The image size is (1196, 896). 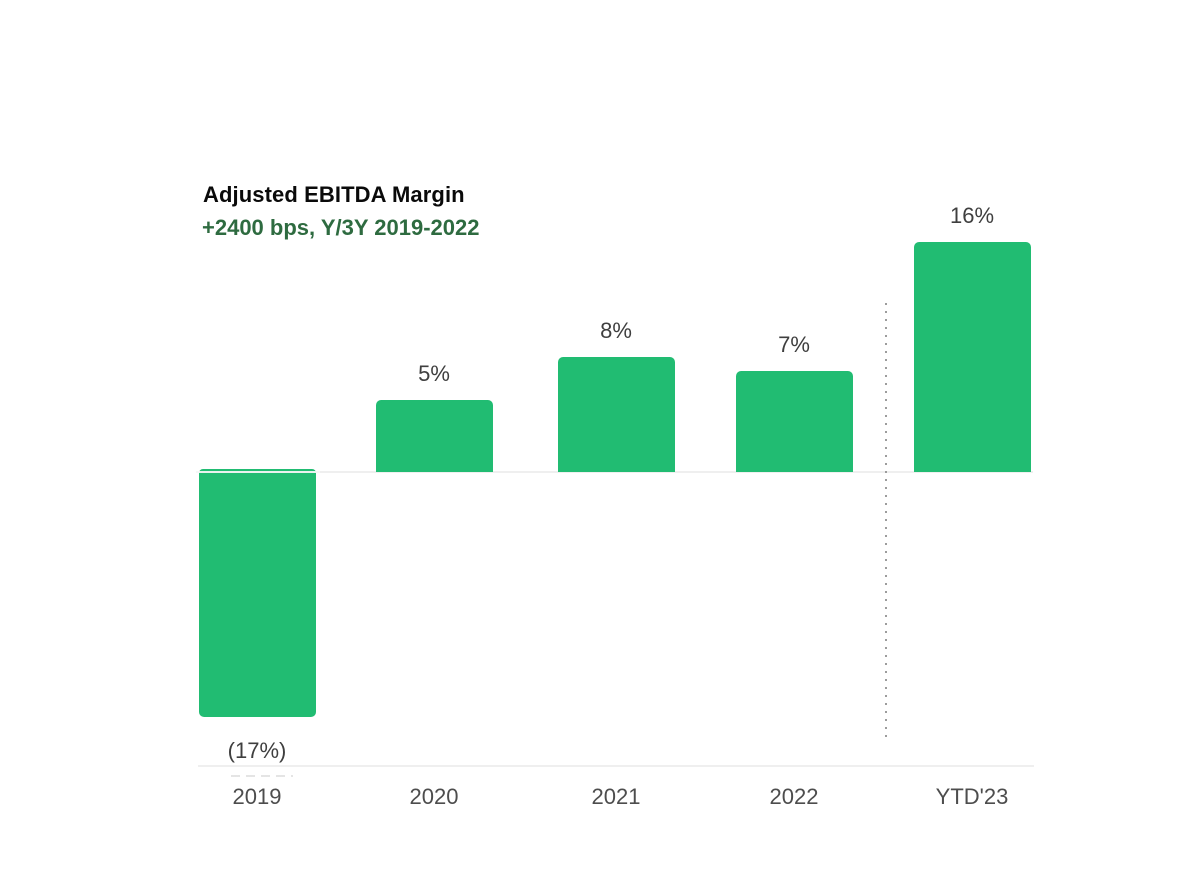 I want to click on value-label-2021: 8%, so click(x=616, y=330).